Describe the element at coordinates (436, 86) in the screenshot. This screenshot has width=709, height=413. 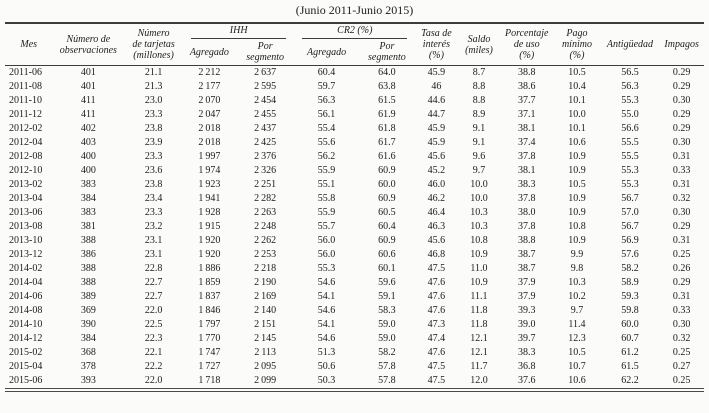
I see `cell-tasa: 46` at that location.